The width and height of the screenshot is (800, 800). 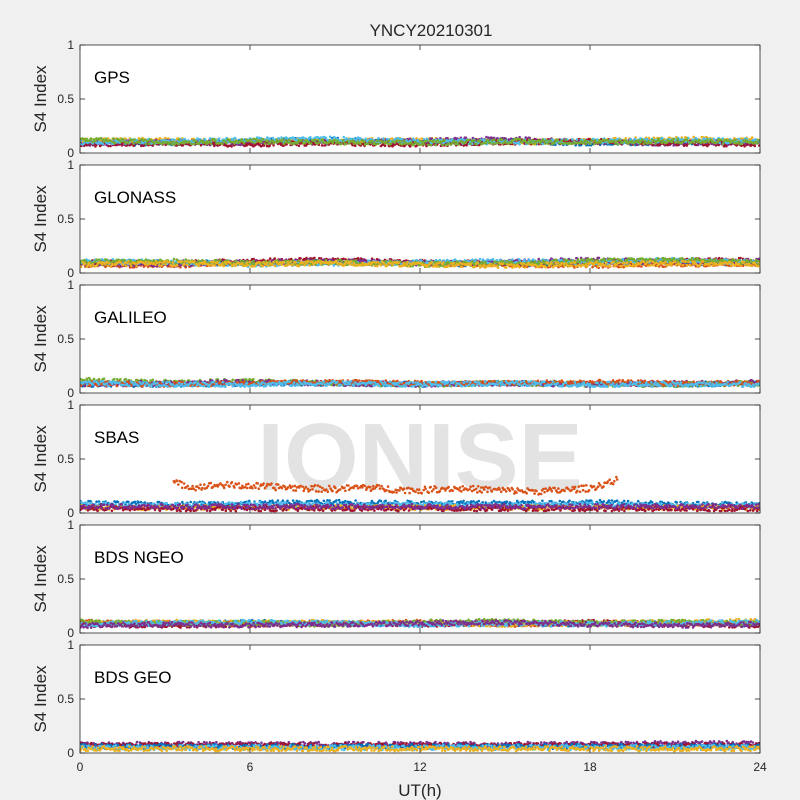 What do you see at coordinates (70, 45) in the screenshot?
I see `y-tick-label: 1` at bounding box center [70, 45].